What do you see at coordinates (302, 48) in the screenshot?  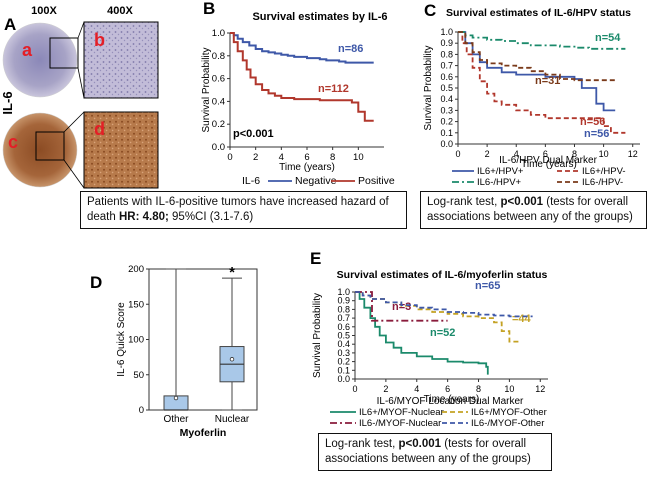 I see `km-curve-negative` at bounding box center [302, 48].